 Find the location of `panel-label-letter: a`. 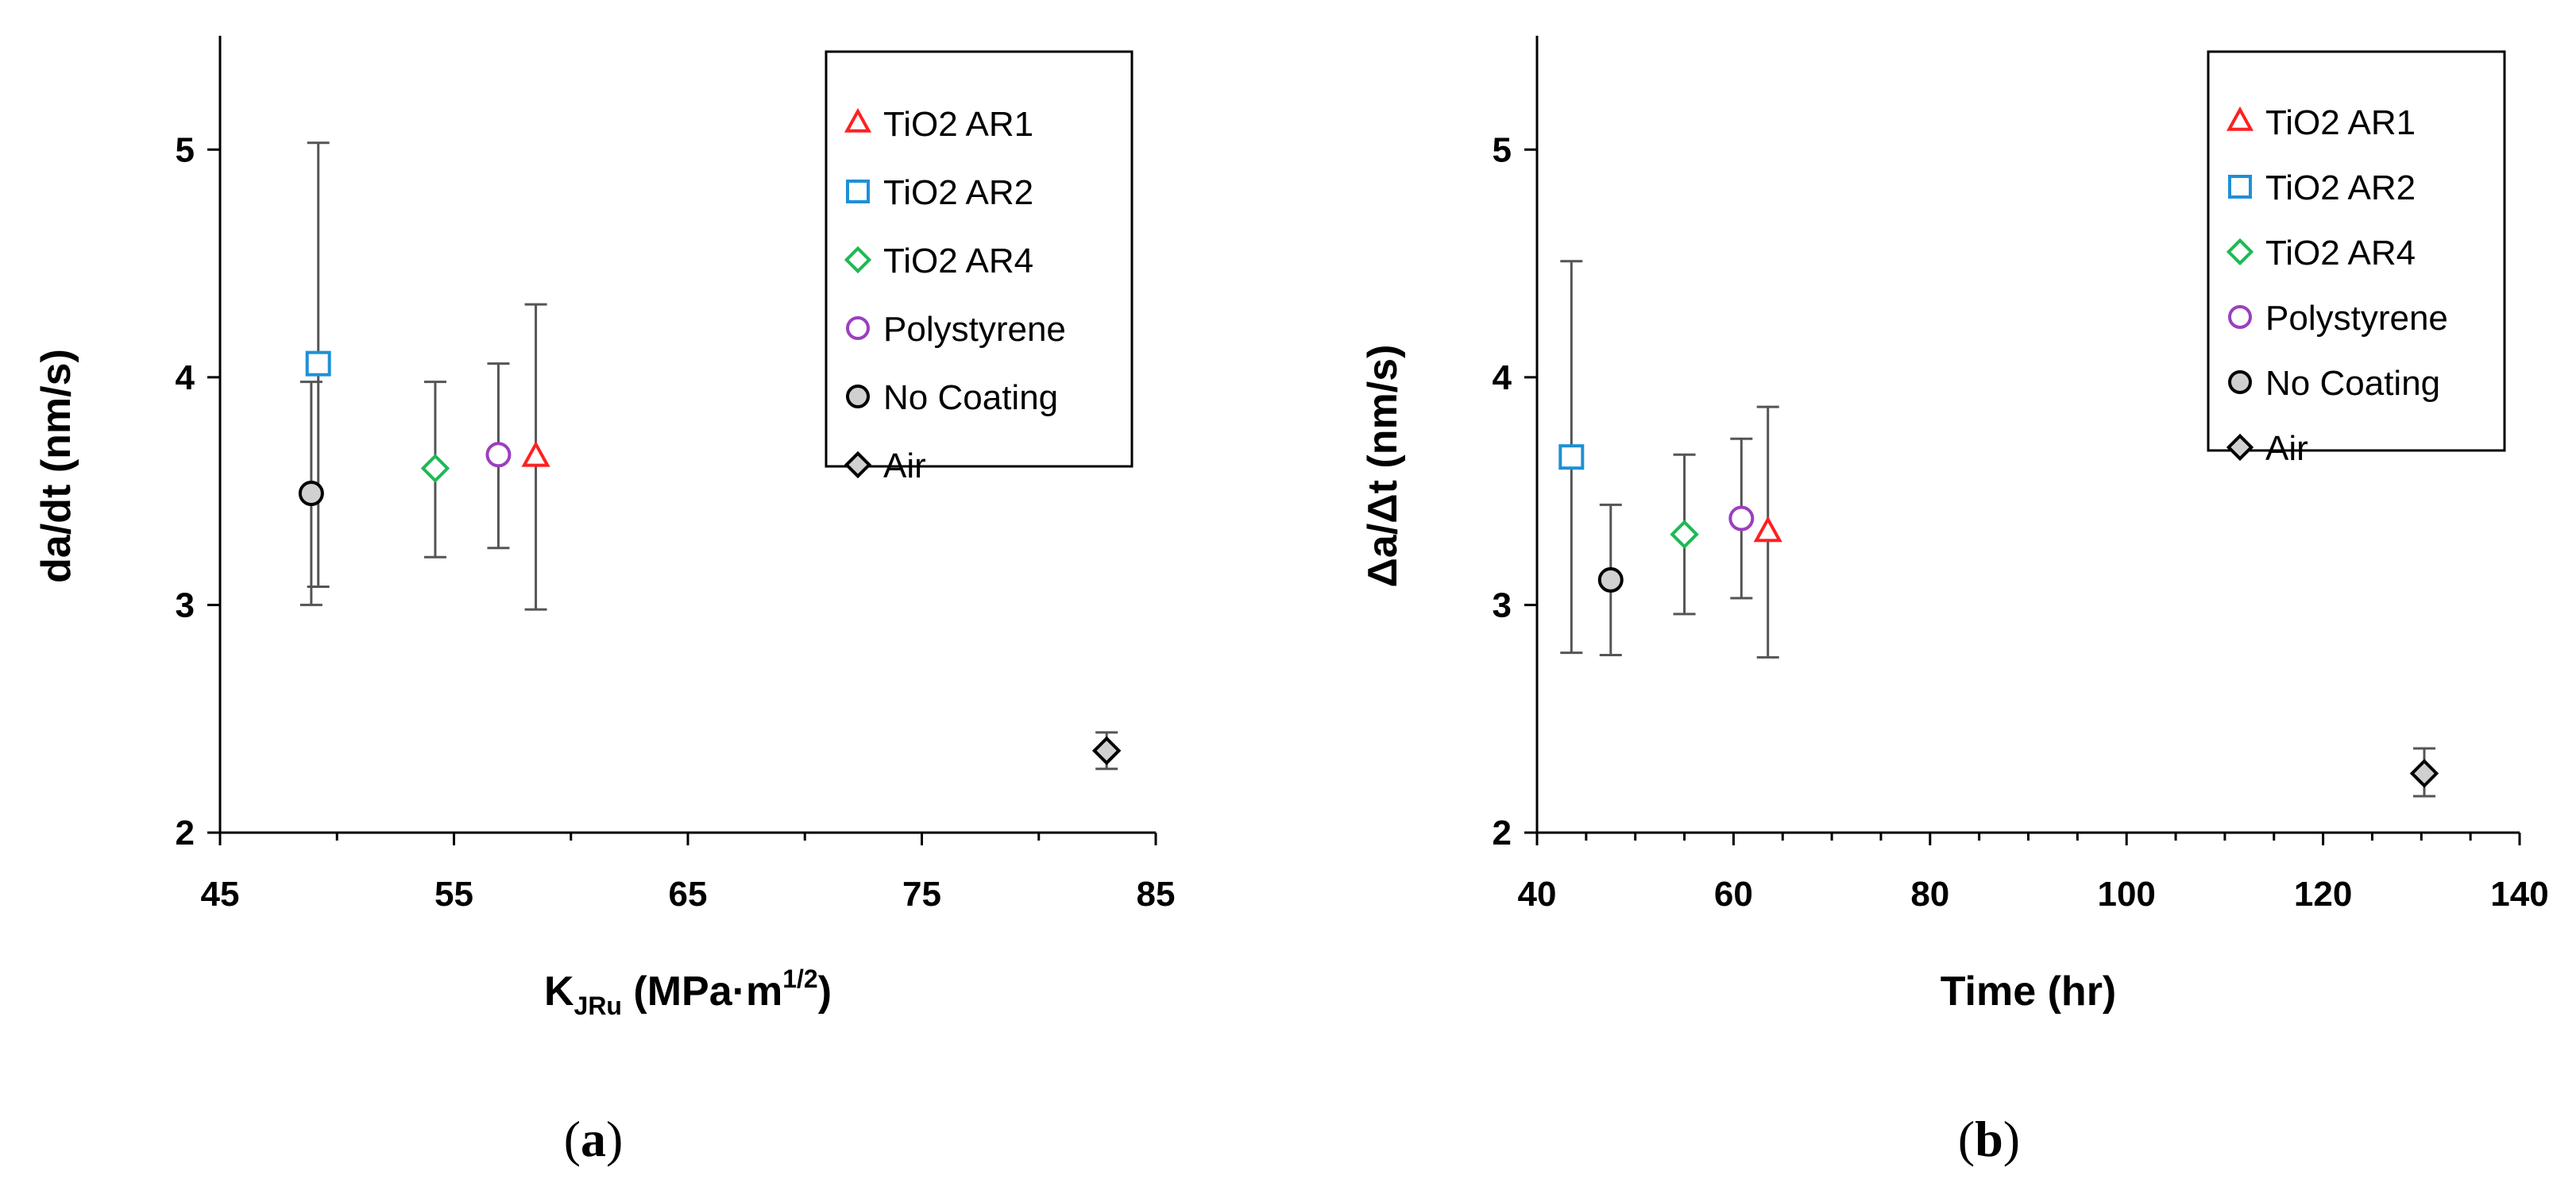

panel-label-letter: a is located at coordinates (593, 1139).